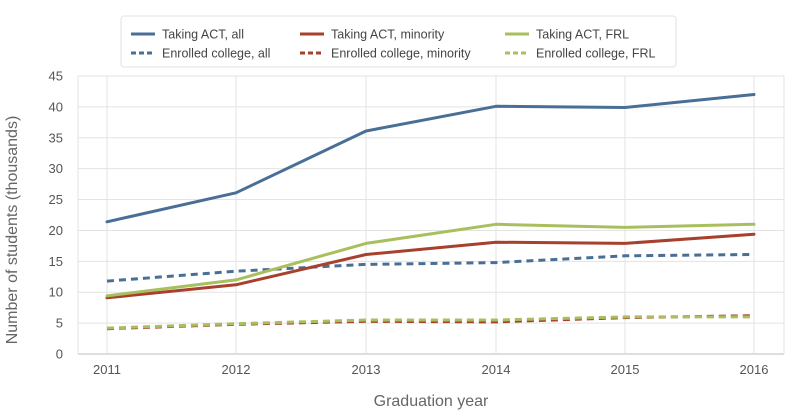 The image size is (800, 420). What do you see at coordinates (596, 54) in the screenshot?
I see `legend-label: Enrolled college, FRL` at bounding box center [596, 54].